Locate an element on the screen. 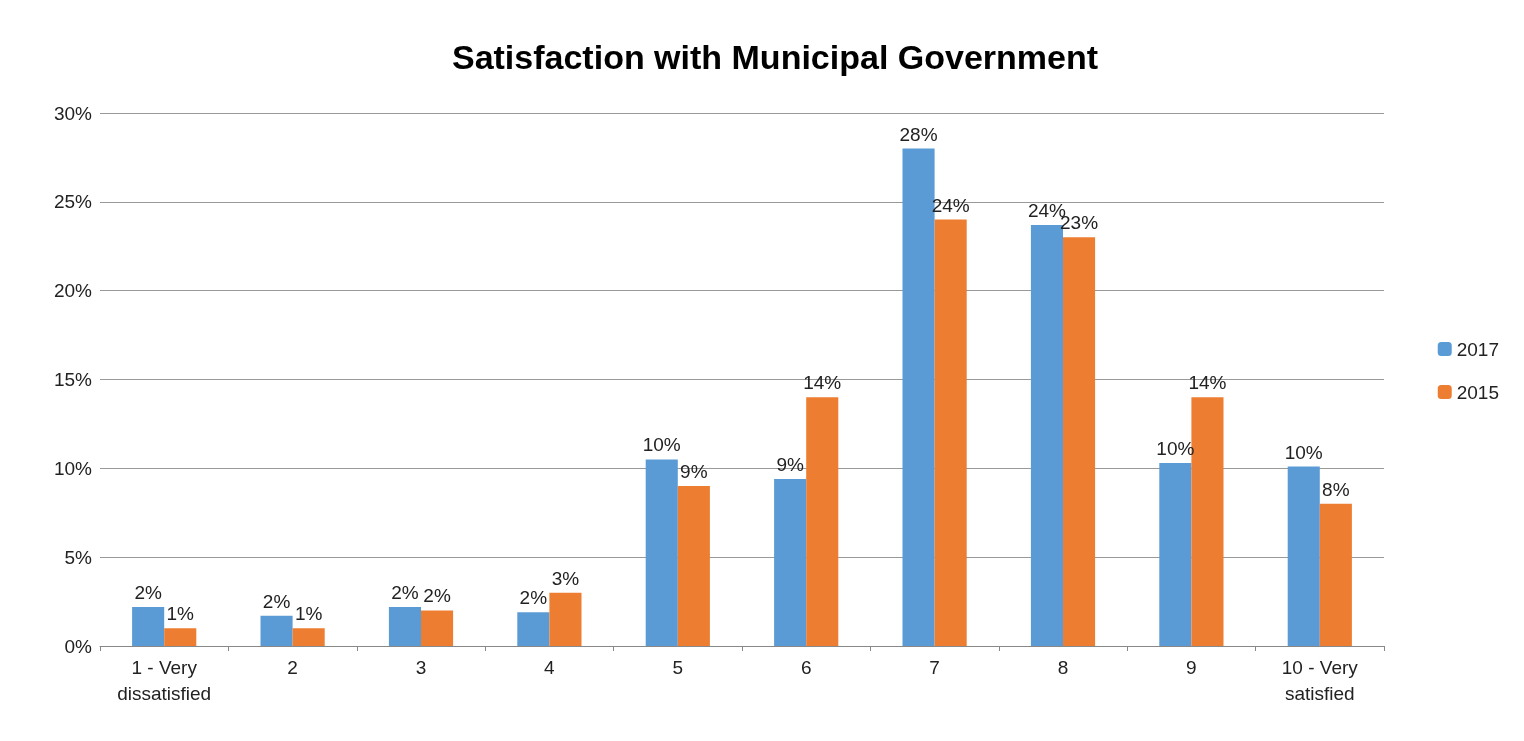 This screenshot has width=1524, height=741. x-tick-label: 6 is located at coordinates (806, 667).